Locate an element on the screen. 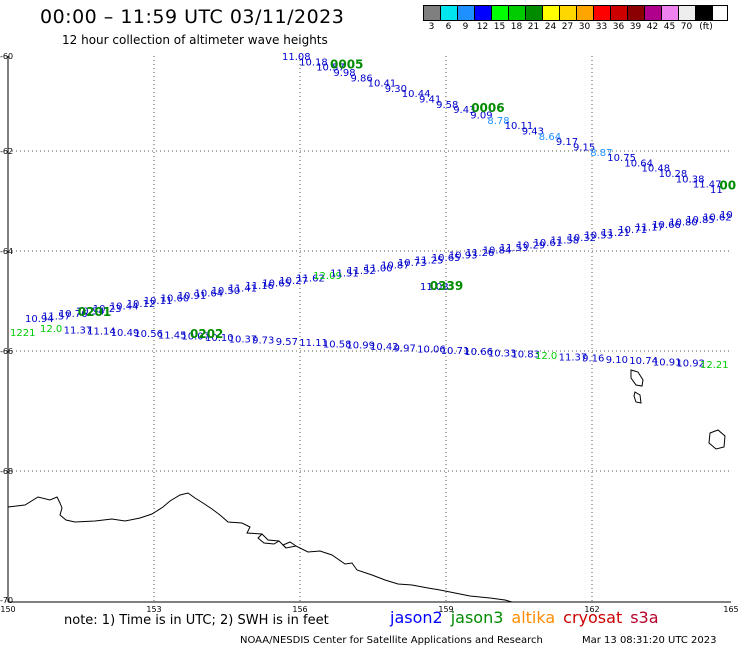 This screenshot has height=650, width=740. wave-height-value: 9.97 is located at coordinates (405, 348).